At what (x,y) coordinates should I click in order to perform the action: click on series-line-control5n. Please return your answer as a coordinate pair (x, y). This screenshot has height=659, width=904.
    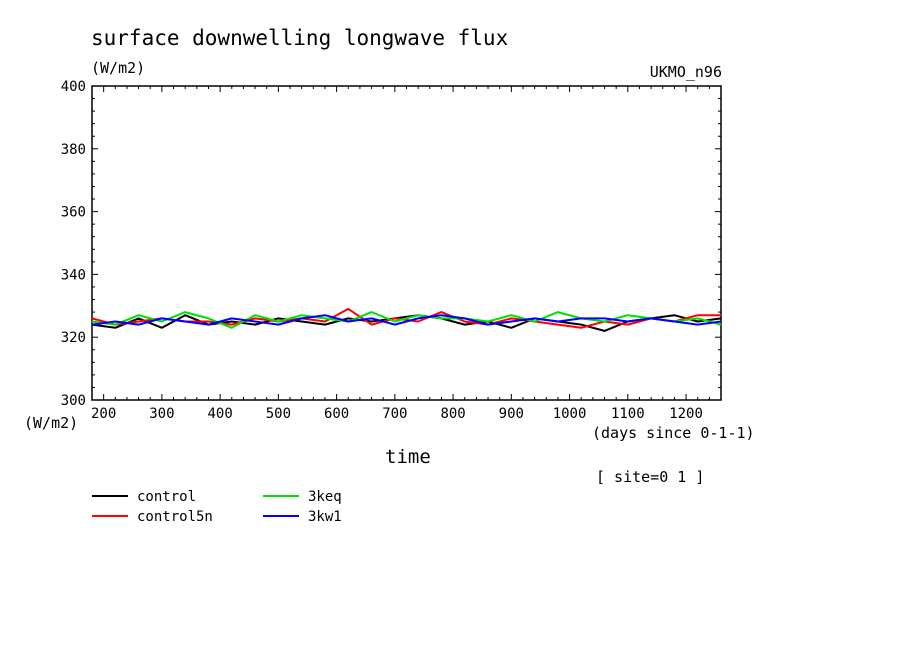
    Looking at the image, I should click on (406, 318).